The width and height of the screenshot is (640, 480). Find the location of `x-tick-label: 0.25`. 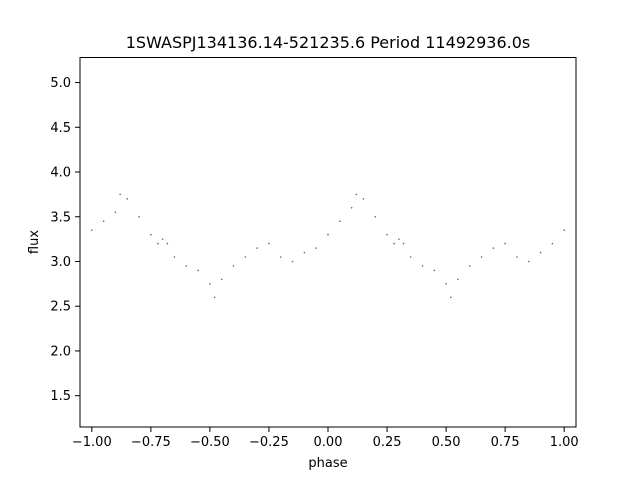

x-tick-label: 0.25 is located at coordinates (387, 442).